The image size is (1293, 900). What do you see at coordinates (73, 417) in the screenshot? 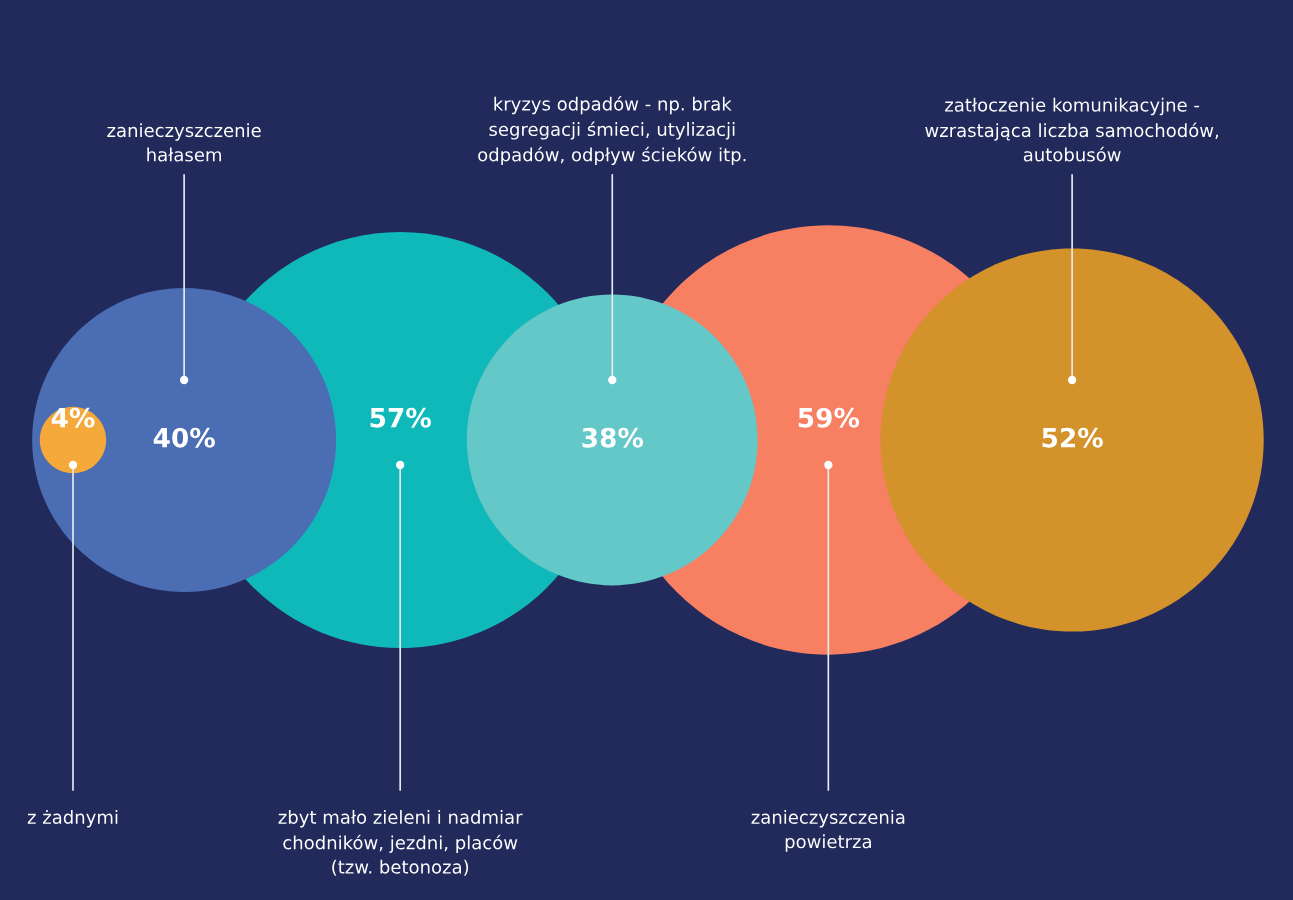
I see `data-label: 4%` at bounding box center [73, 417].